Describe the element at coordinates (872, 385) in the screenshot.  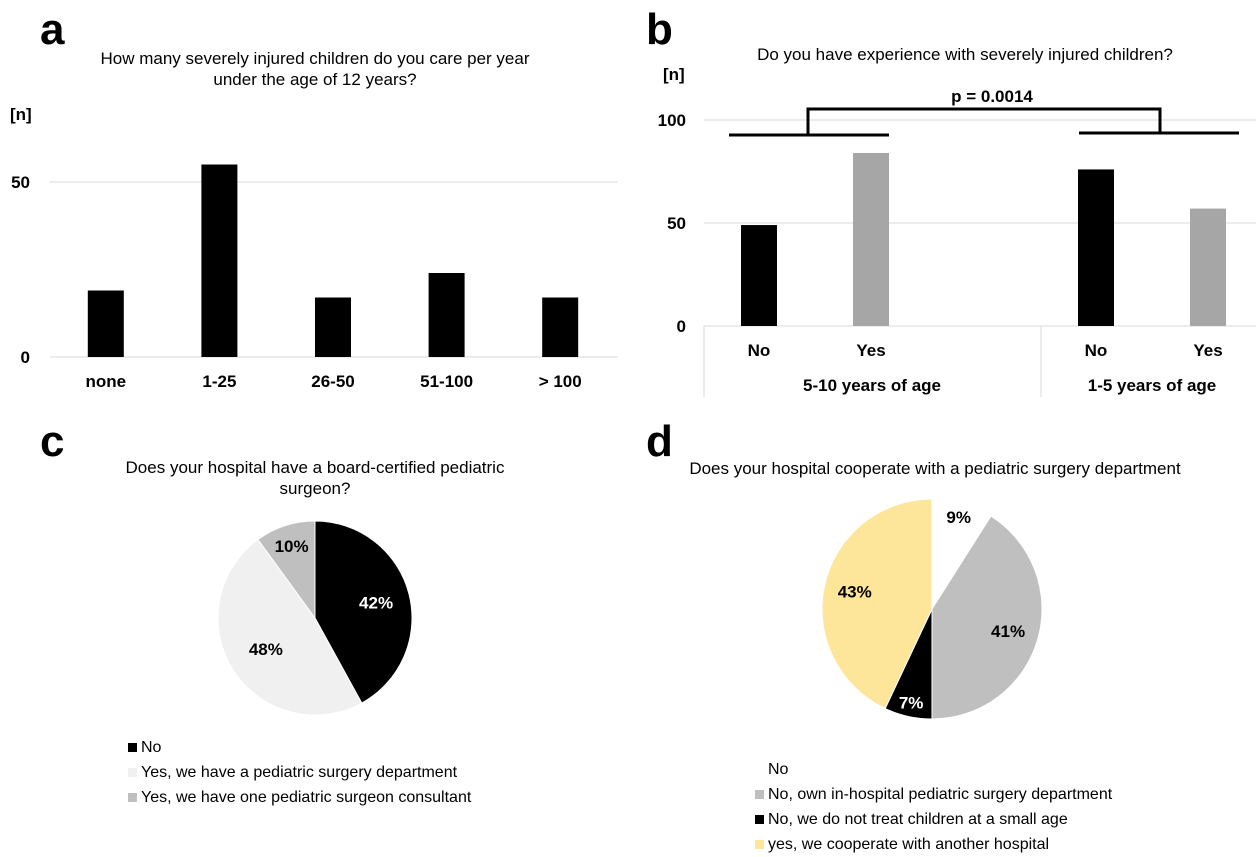
I see `group-label: 5-10 years of age` at that location.